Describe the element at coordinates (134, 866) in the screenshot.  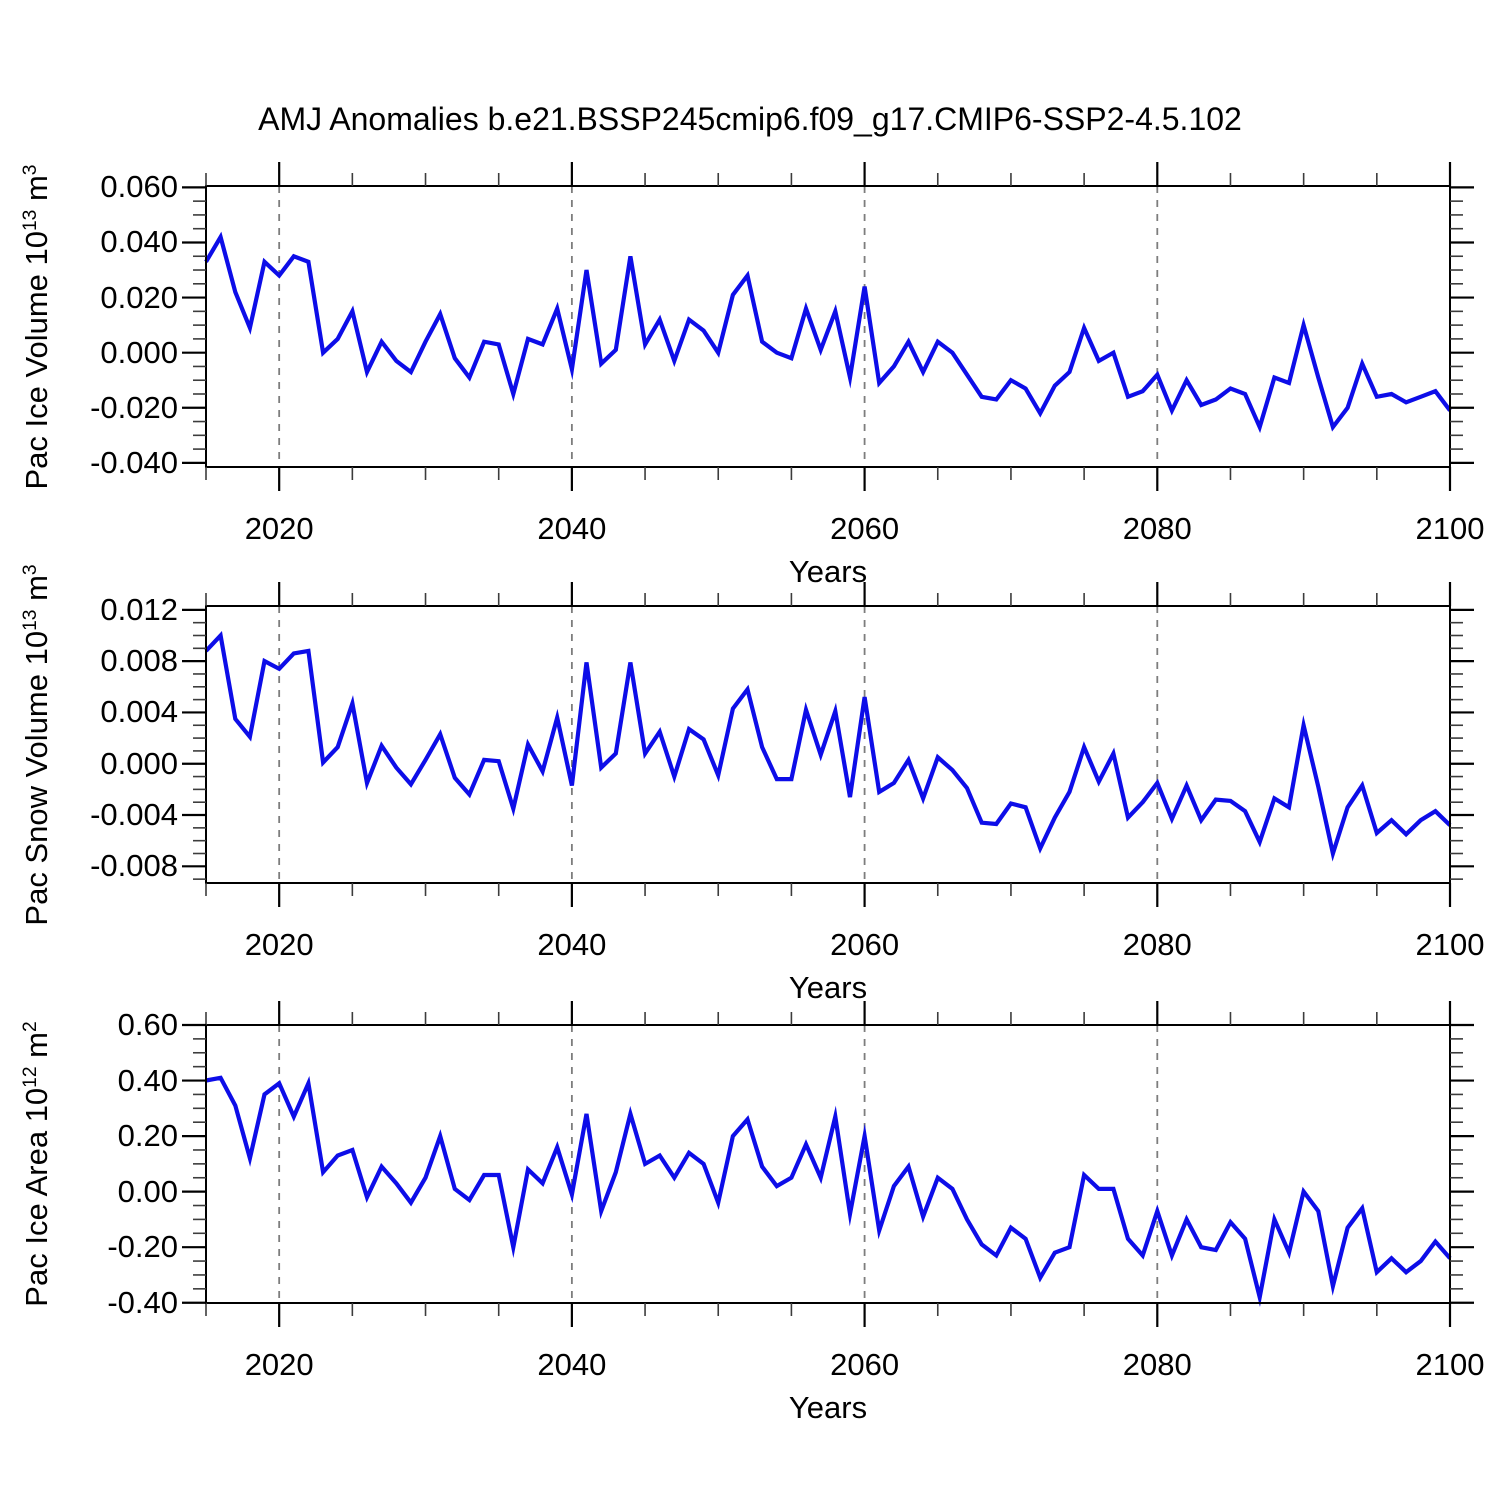
I see `y-tick-label: -0.008` at that location.